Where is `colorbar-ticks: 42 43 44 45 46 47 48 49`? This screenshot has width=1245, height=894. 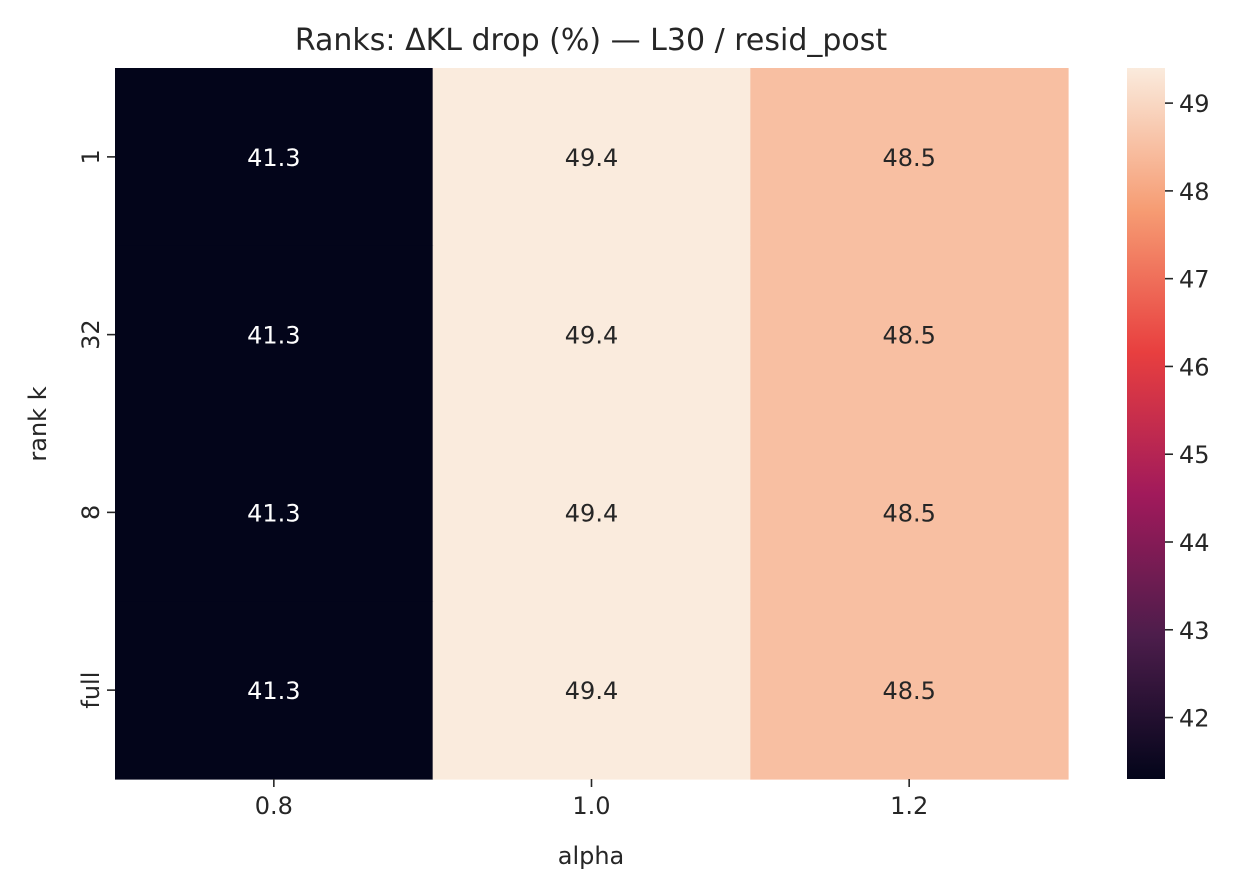 colorbar-ticks: 42 43 44 45 46 47 48 49 is located at coordinates (1187, 411).